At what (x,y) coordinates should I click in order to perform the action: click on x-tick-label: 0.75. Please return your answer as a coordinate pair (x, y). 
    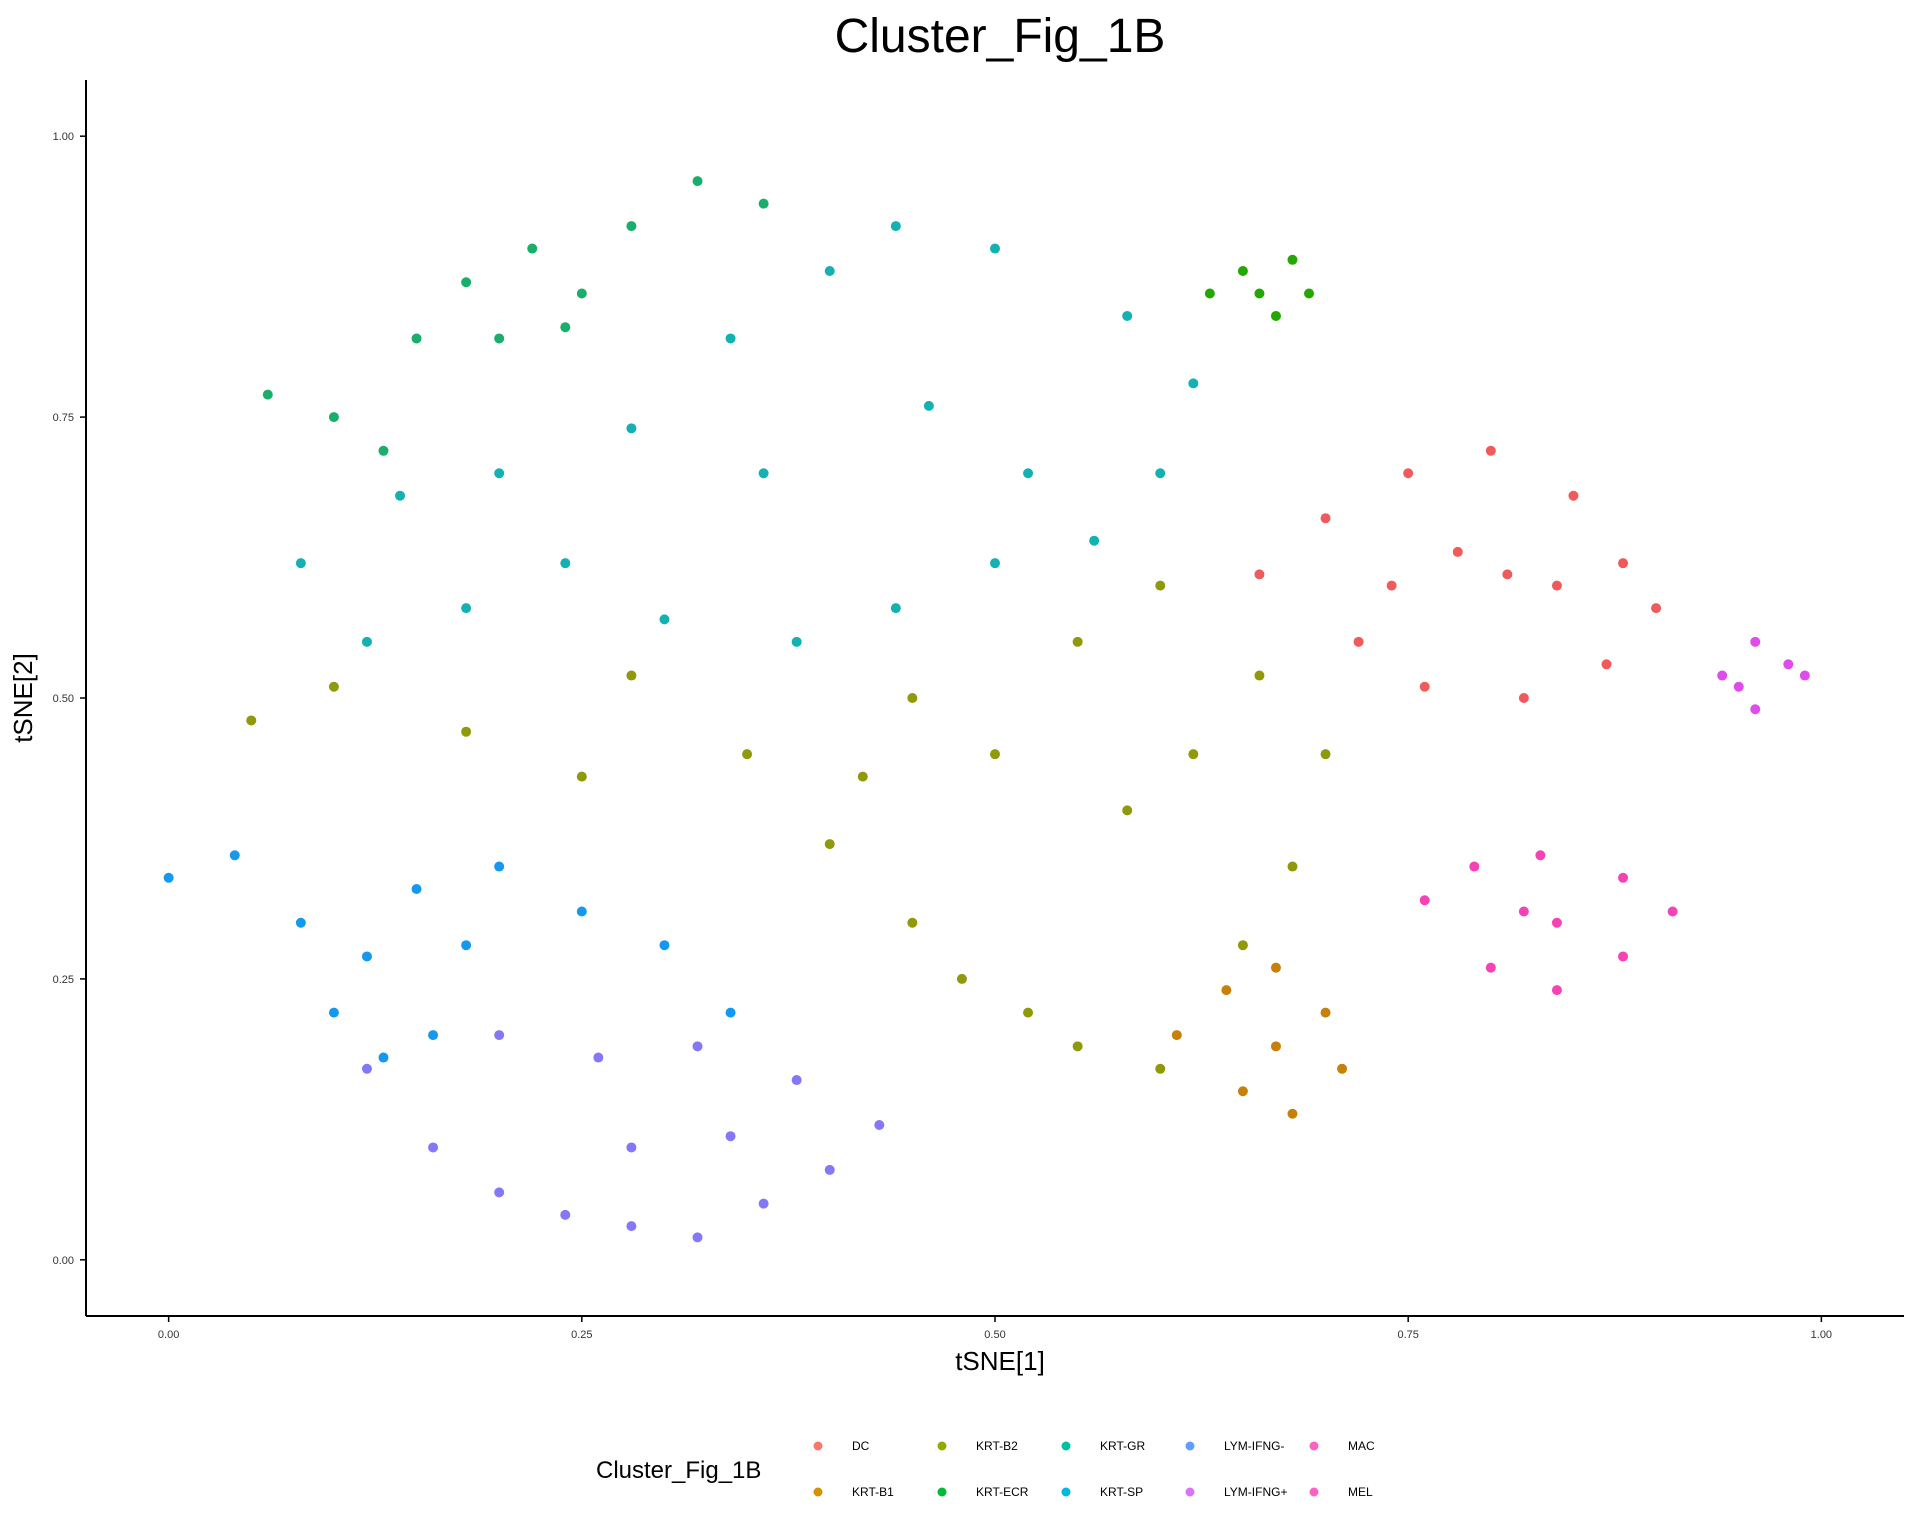
    Looking at the image, I should click on (1407, 1335).